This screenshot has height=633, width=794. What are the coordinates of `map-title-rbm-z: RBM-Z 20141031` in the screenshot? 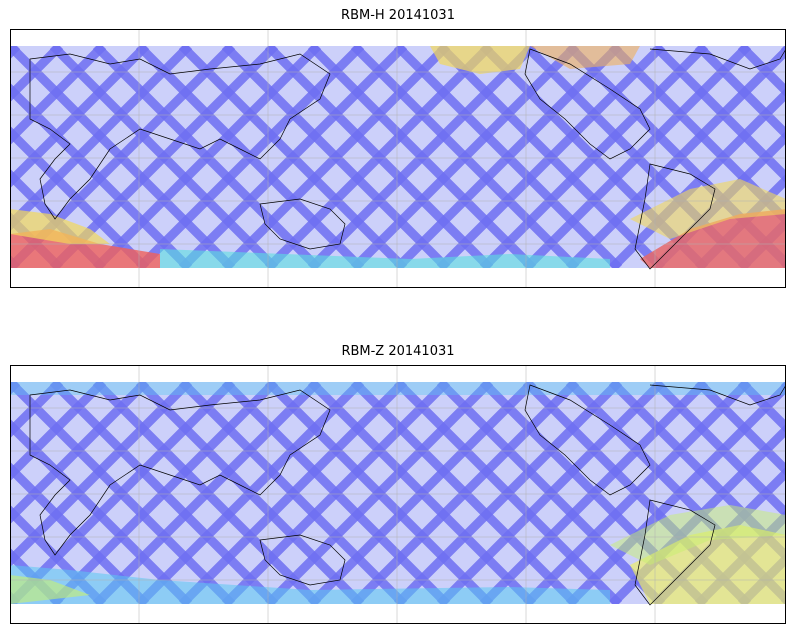 It's located at (398, 351).